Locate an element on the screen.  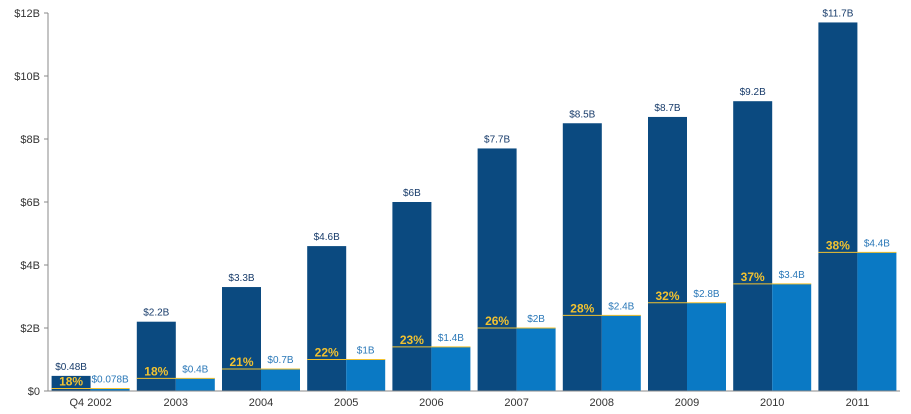
total-value-label: $8.5B is located at coordinates (582, 114).